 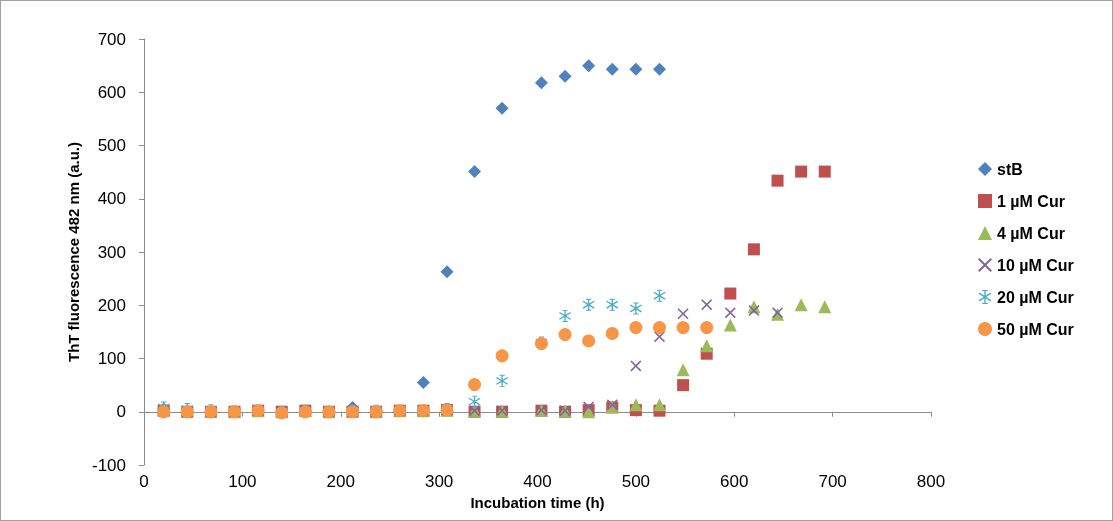 What do you see at coordinates (111, 305) in the screenshot?
I see `y-tick-label: 200` at bounding box center [111, 305].